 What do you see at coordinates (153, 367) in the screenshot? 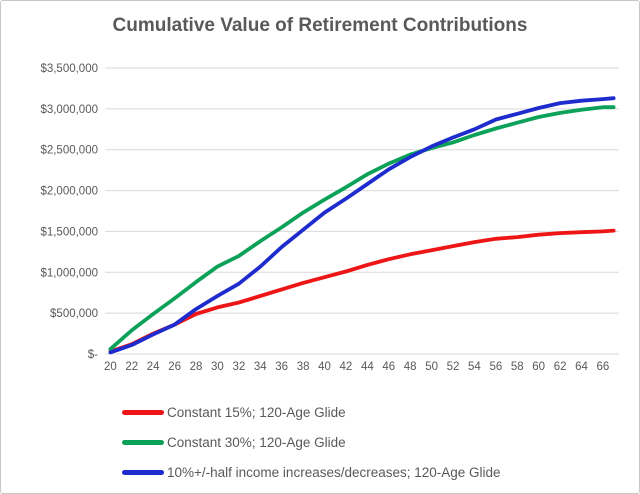
I see `x-tick-label: 24` at bounding box center [153, 367].